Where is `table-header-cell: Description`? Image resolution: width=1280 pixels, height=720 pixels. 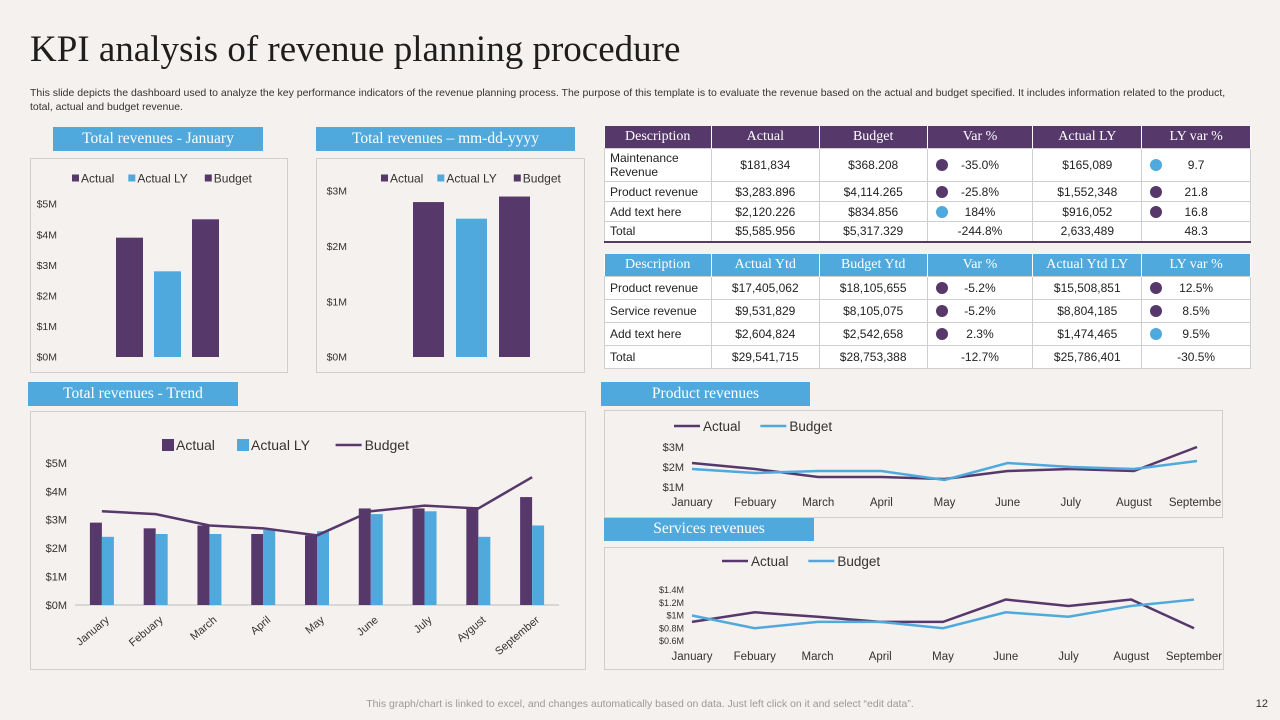 table-header-cell: Description is located at coordinates (658, 137).